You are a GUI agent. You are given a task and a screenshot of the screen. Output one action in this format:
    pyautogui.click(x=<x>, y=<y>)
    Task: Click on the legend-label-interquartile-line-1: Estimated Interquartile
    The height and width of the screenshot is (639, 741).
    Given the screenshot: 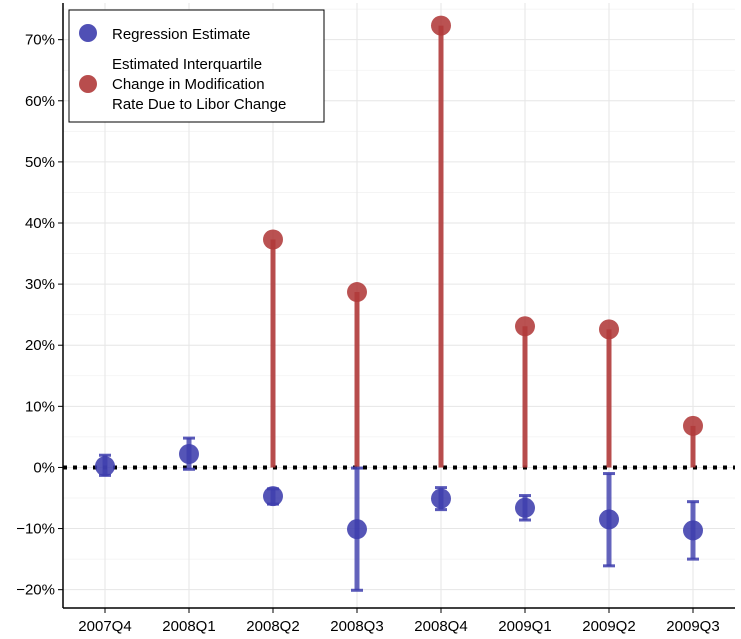 What is the action you would take?
    pyautogui.click(x=187, y=64)
    